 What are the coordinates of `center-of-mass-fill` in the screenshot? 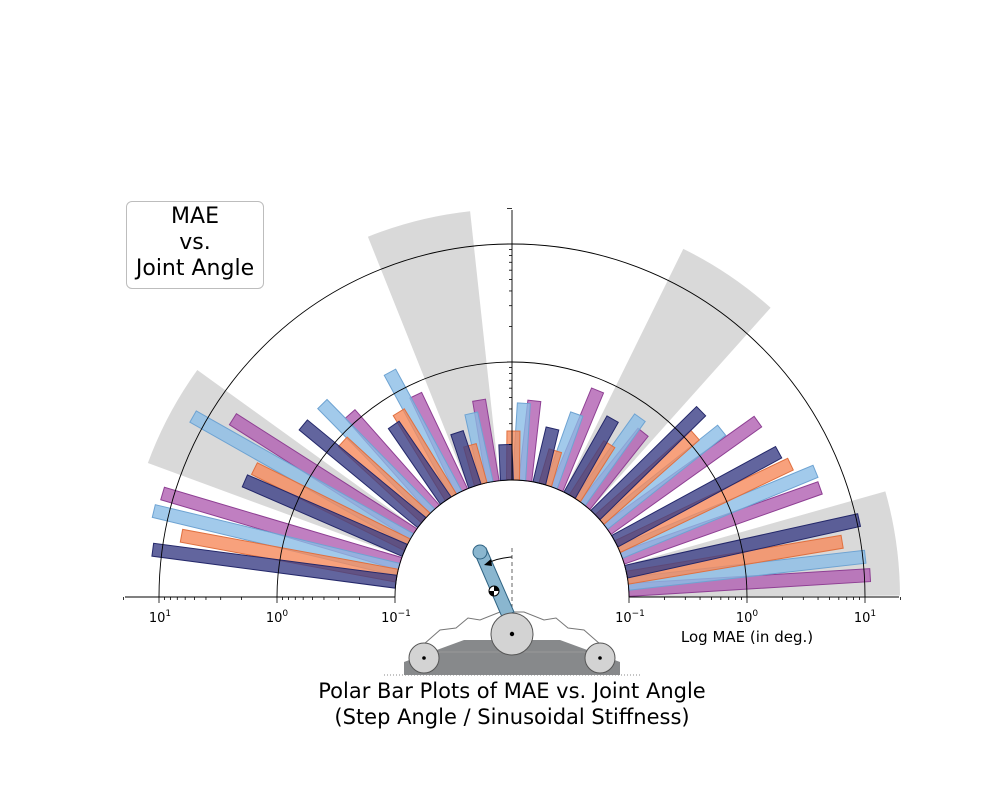 It's located at (494, 591).